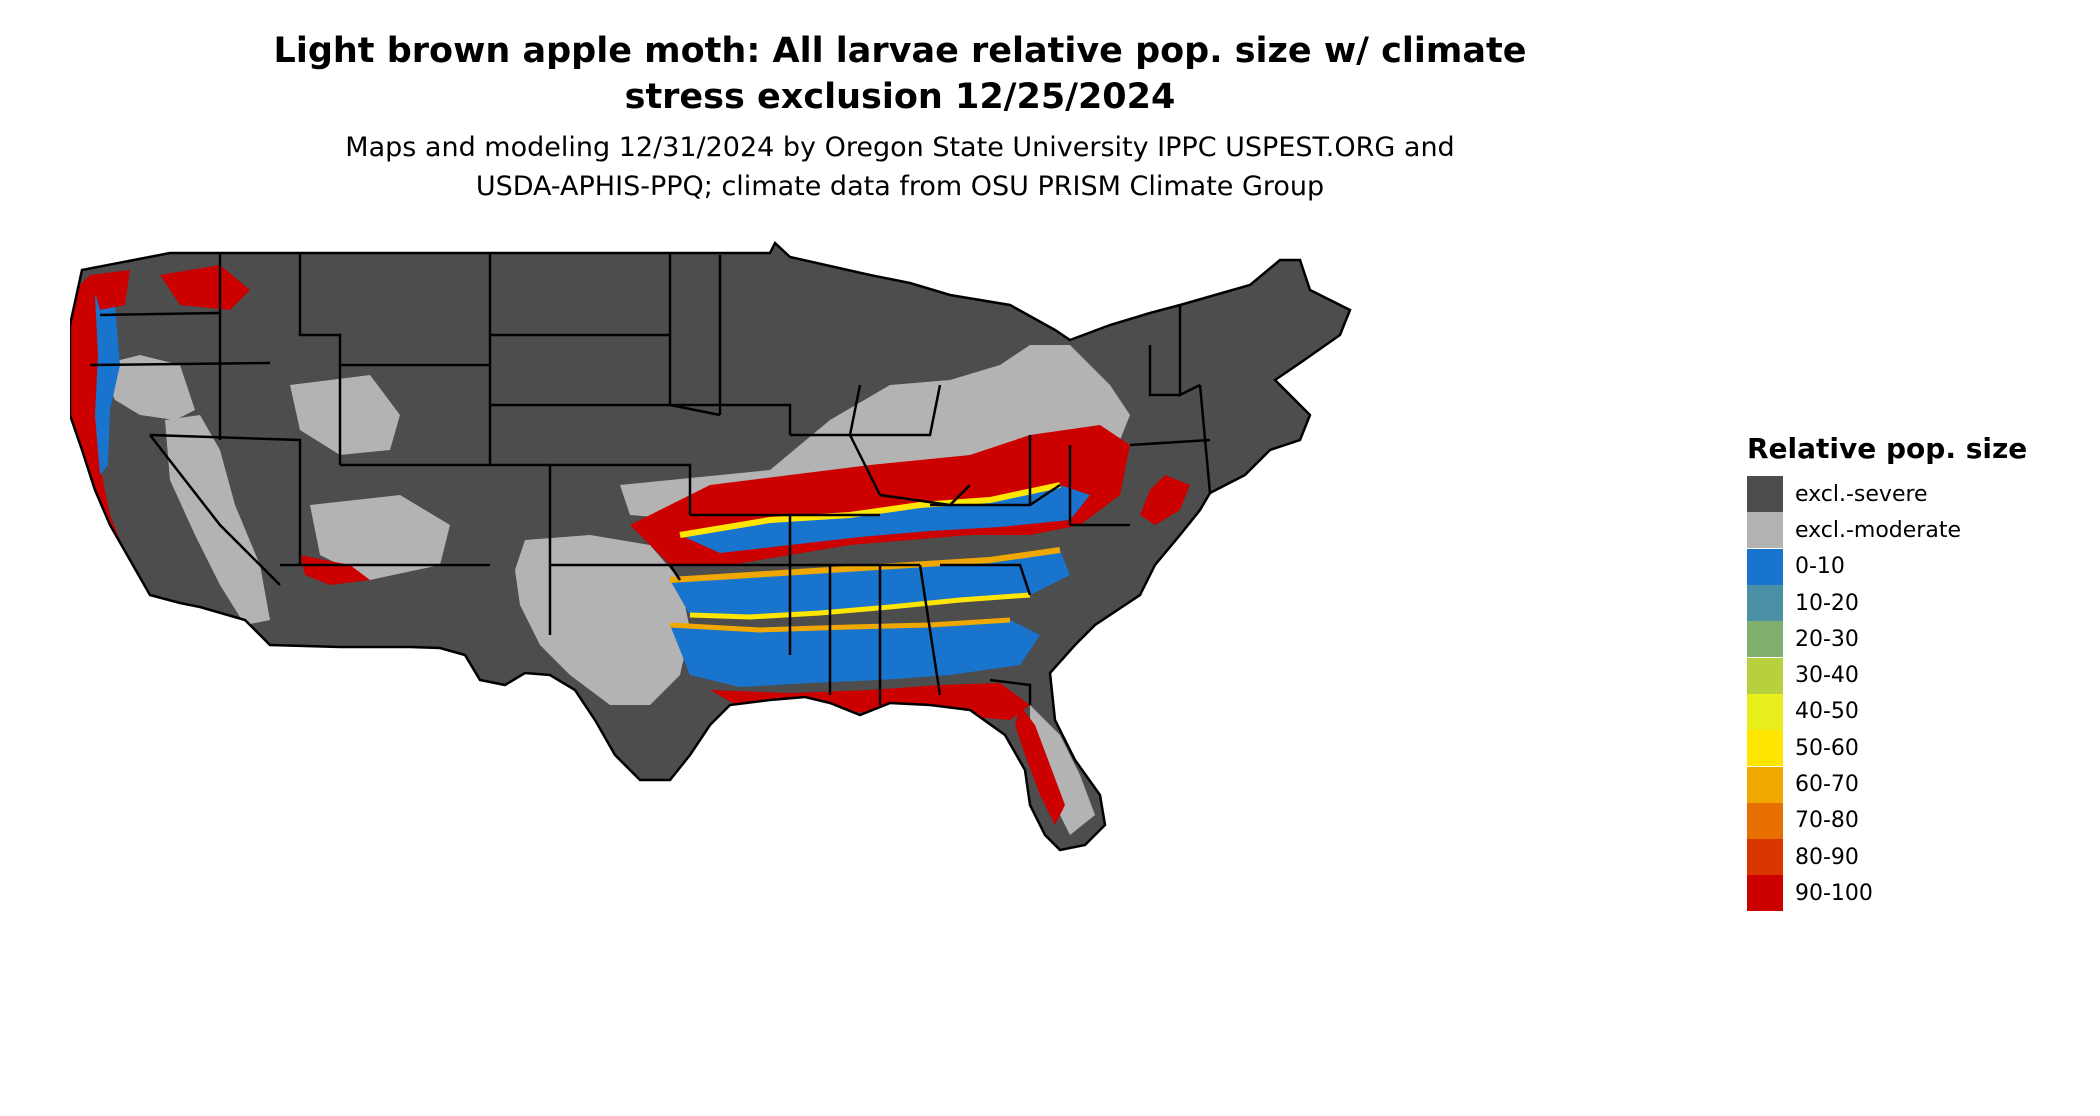  Describe the element at coordinates (1917, 566) in the screenshot. I see `legend-item-0-10: 0-10` at that location.